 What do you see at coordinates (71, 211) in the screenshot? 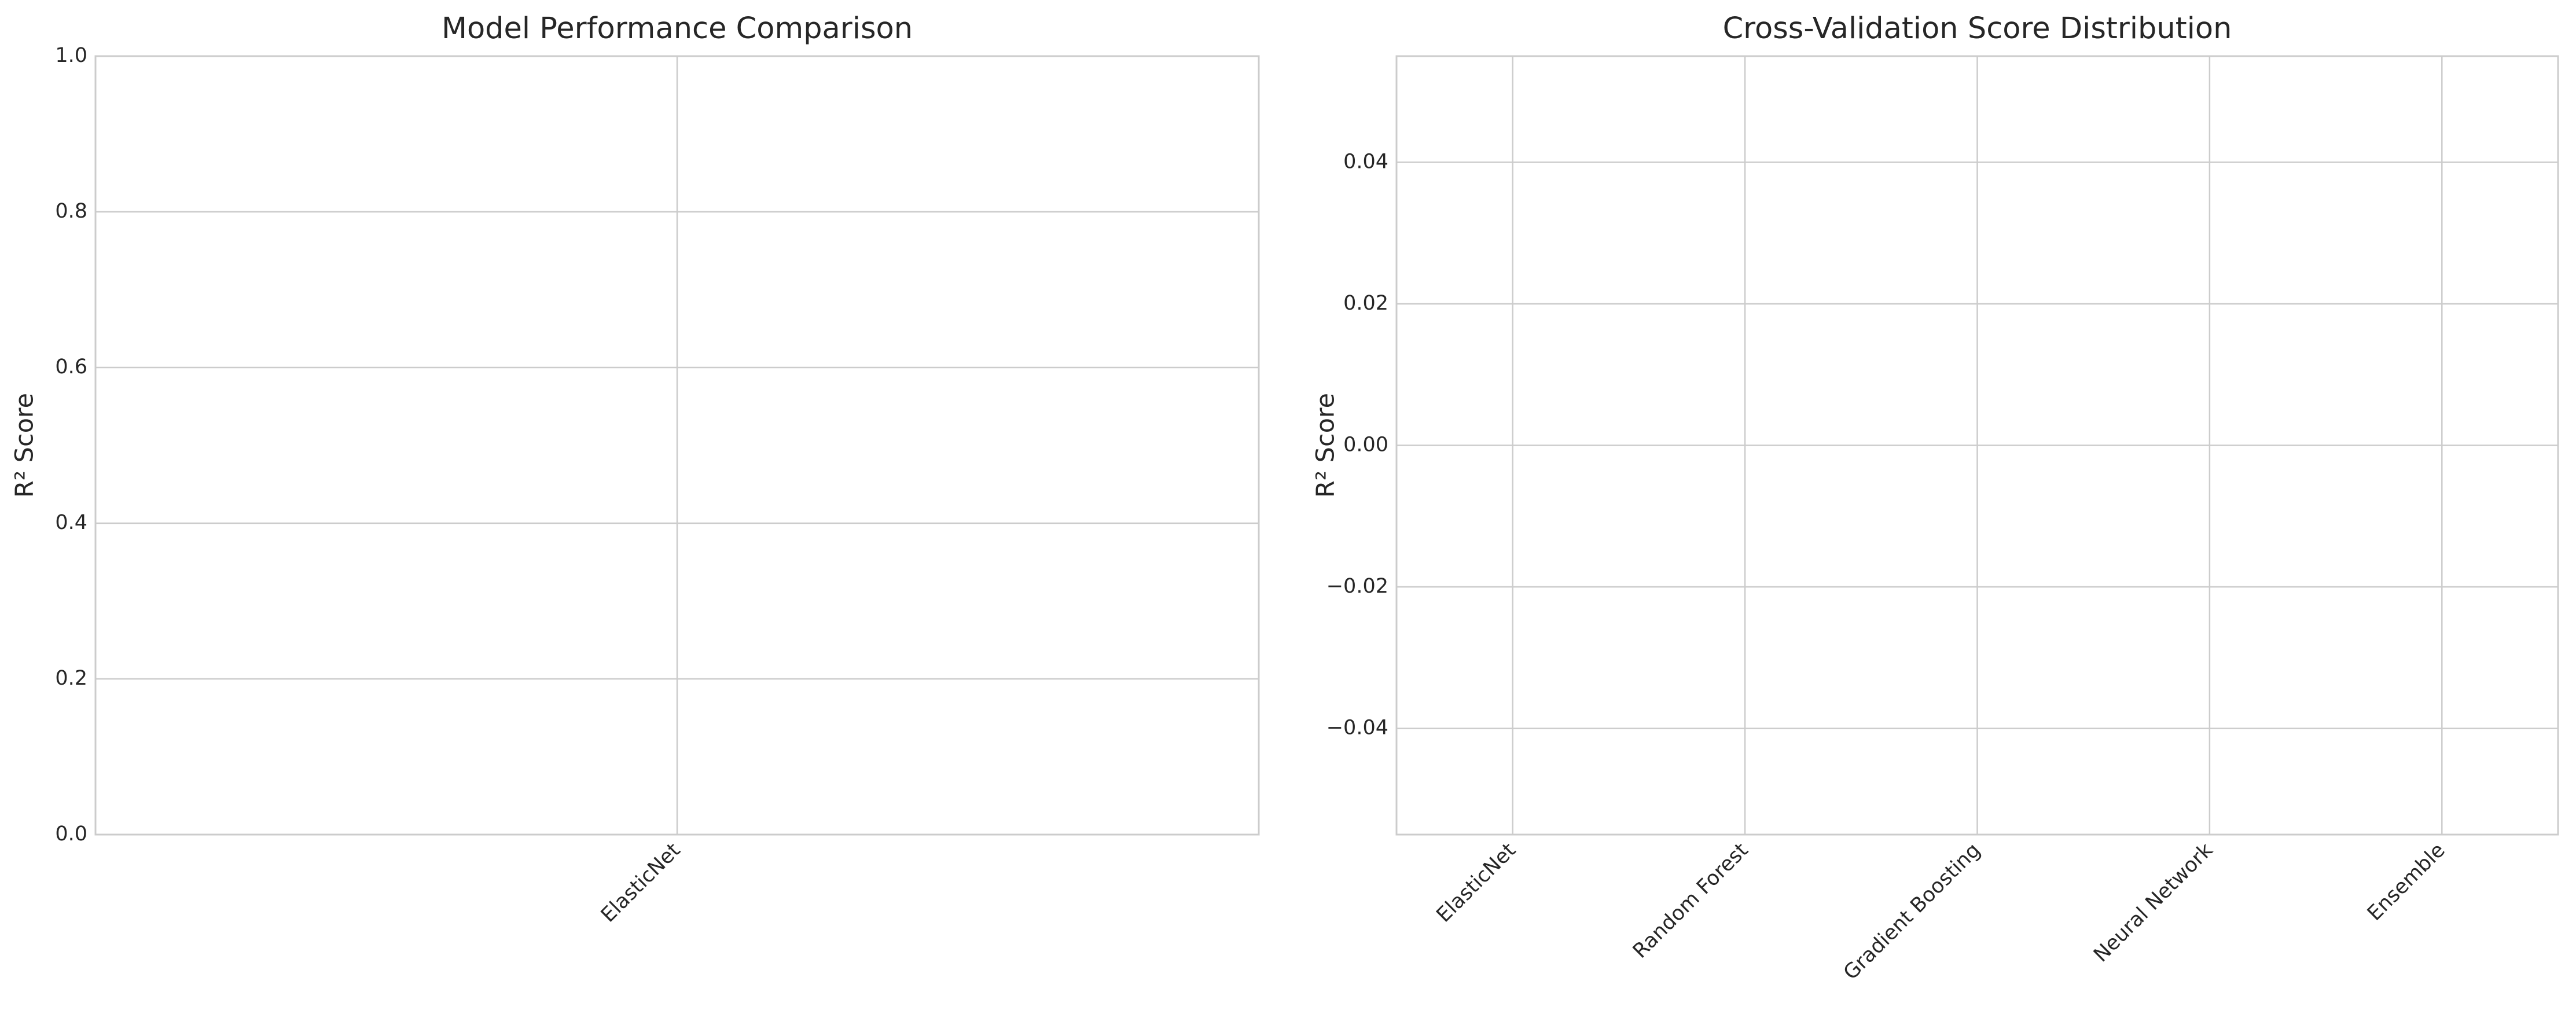
I see `y-tick-label: 0.8` at bounding box center [71, 211].